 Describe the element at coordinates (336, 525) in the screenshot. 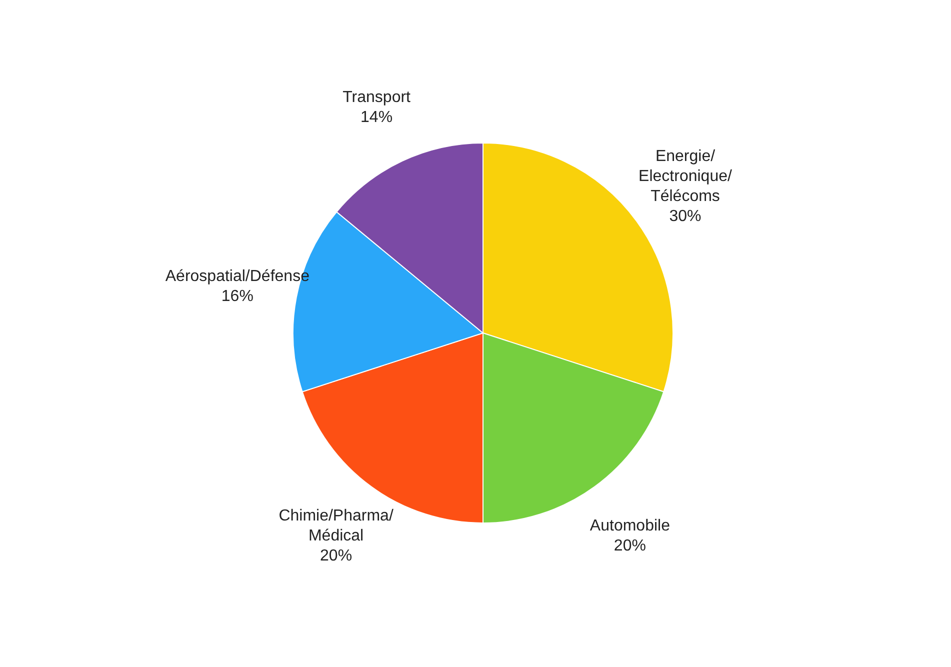

I see `slice-label: Chimie/Pharma/Médical` at that location.